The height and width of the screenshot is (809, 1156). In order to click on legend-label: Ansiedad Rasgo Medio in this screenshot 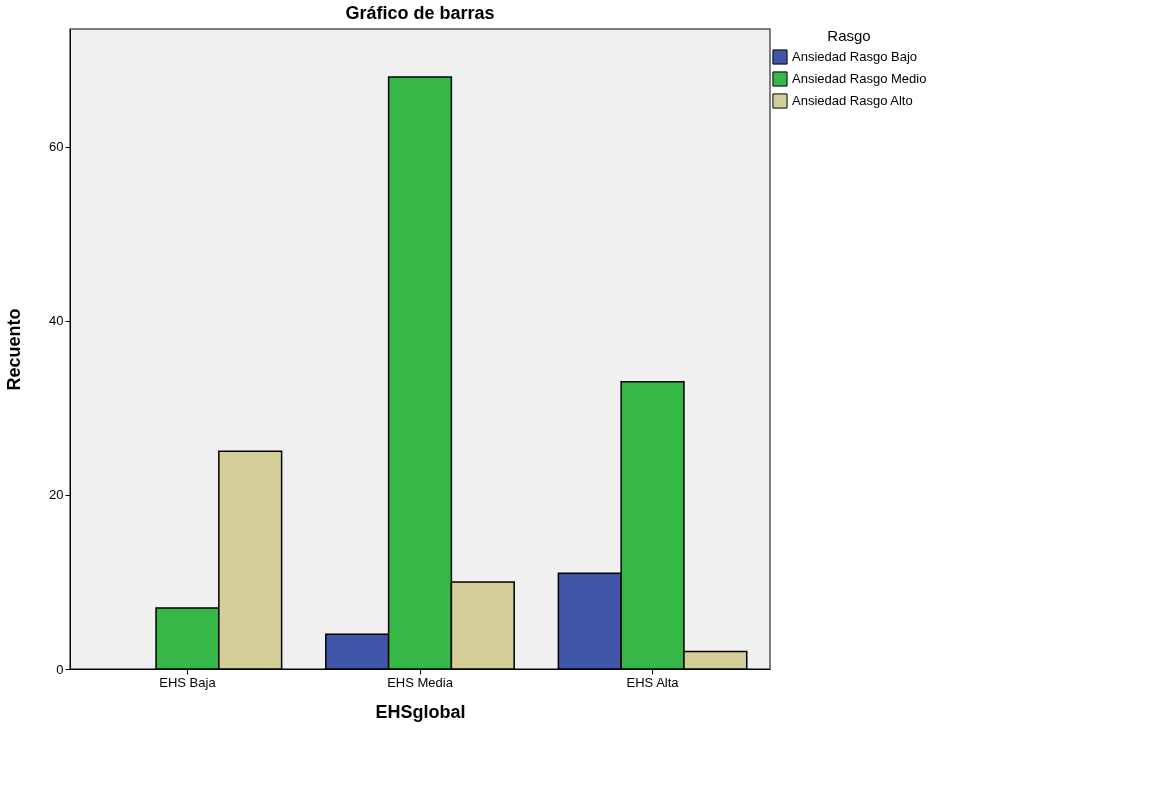, I will do `click(859, 78)`.